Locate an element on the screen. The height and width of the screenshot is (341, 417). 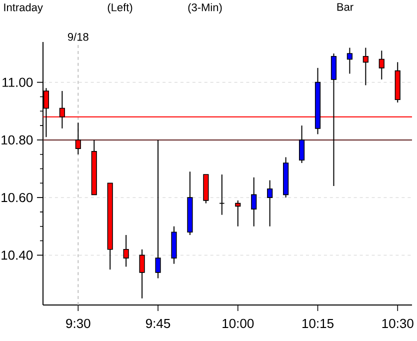
y-tick-label: 10.40 is located at coordinates (17, 255).